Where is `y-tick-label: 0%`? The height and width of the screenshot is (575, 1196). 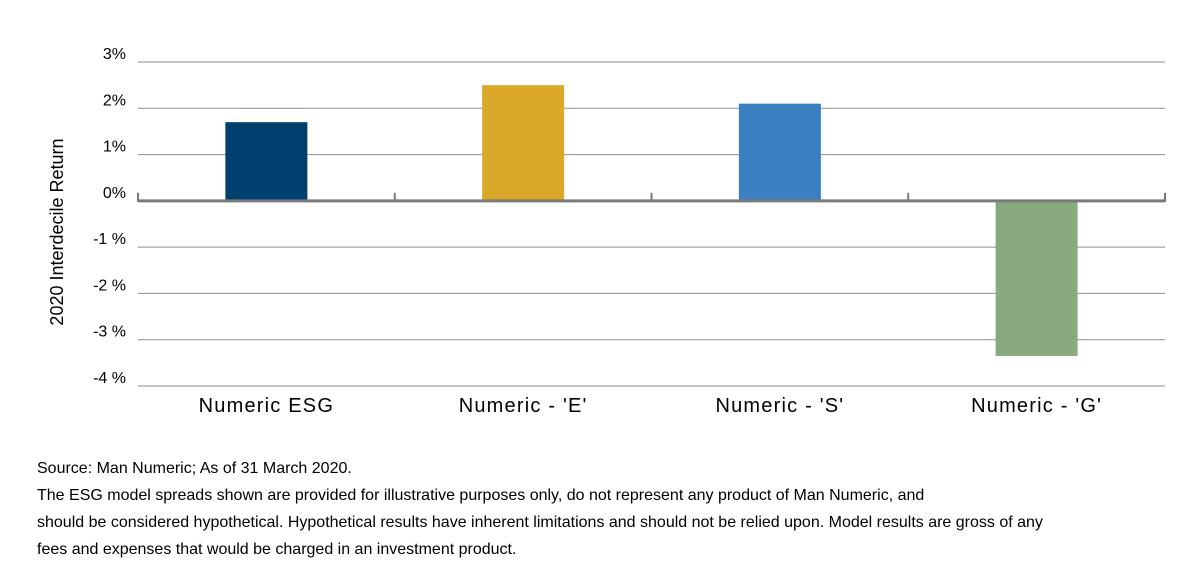 y-tick-label: 0% is located at coordinates (114, 193).